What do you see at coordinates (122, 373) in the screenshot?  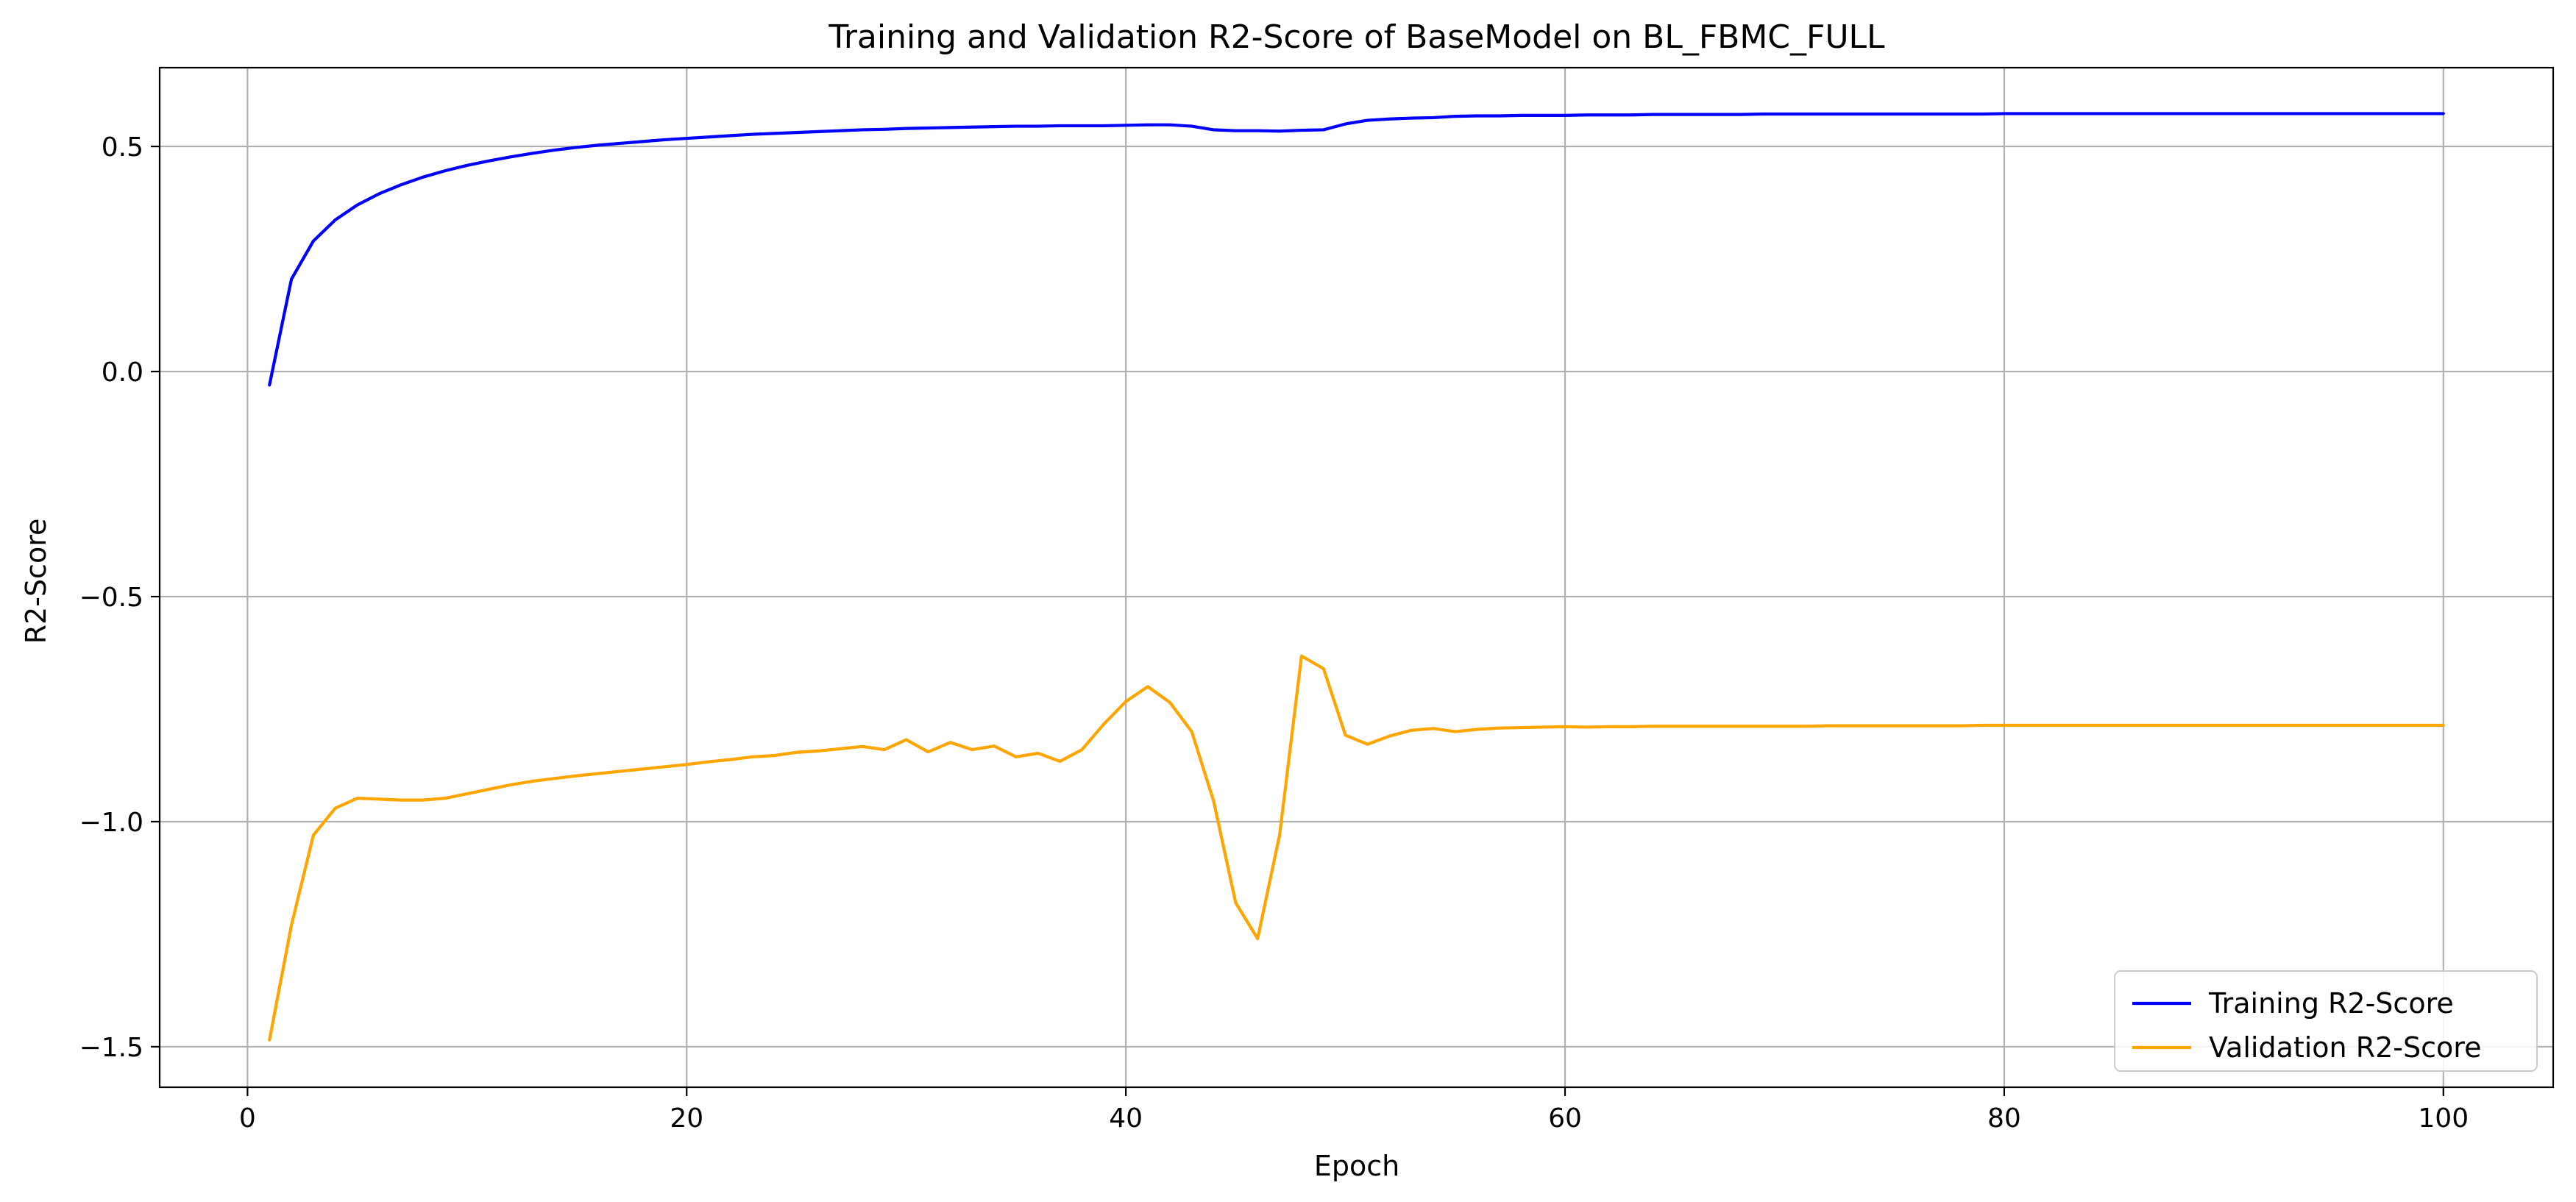 I see `y-tick-label: 0.0` at bounding box center [122, 373].